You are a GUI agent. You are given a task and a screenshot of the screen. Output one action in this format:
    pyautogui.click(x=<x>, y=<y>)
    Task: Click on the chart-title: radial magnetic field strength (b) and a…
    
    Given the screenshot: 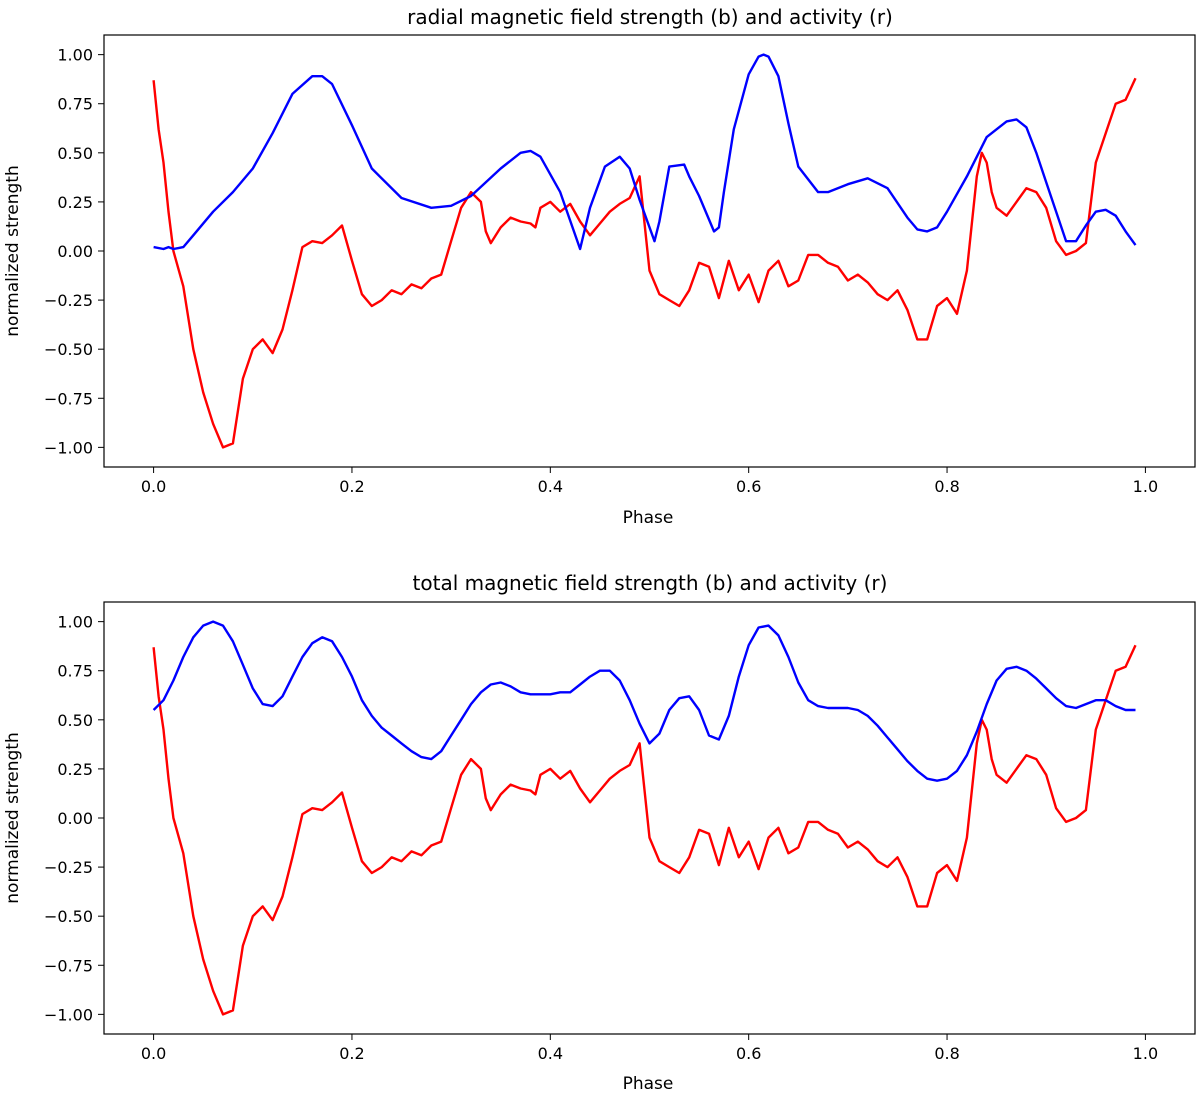 What is the action you would take?
    pyautogui.click(x=650, y=17)
    